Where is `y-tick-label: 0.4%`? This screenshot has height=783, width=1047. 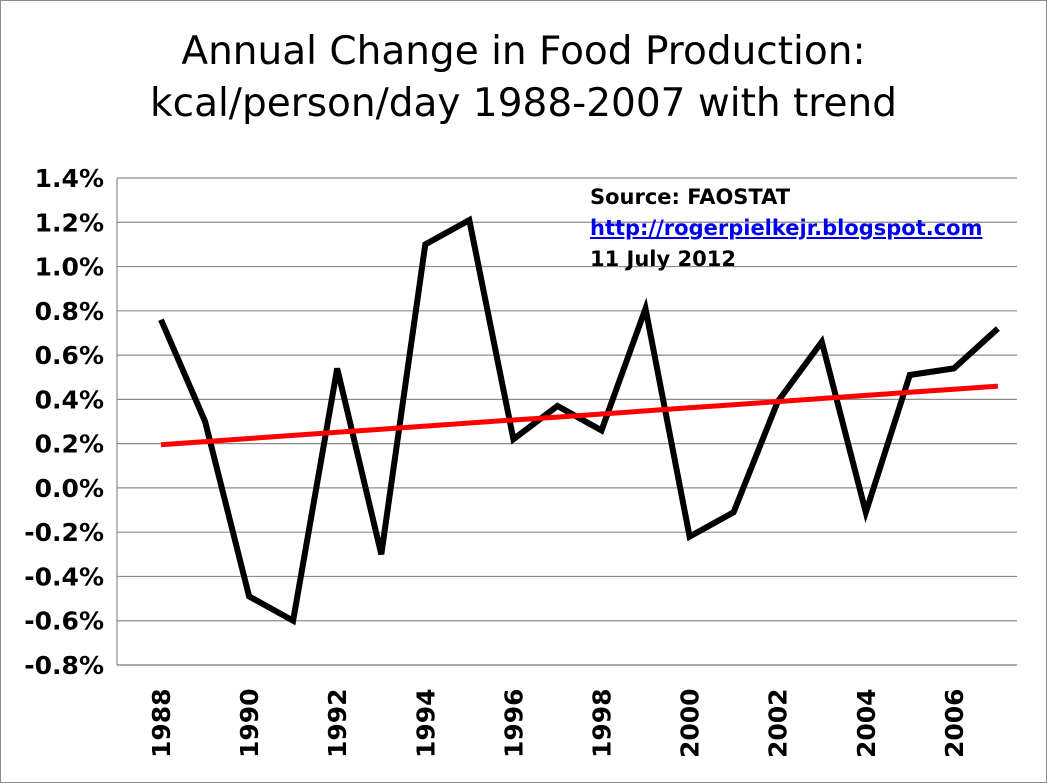 y-tick-label: 0.4% is located at coordinates (69, 399).